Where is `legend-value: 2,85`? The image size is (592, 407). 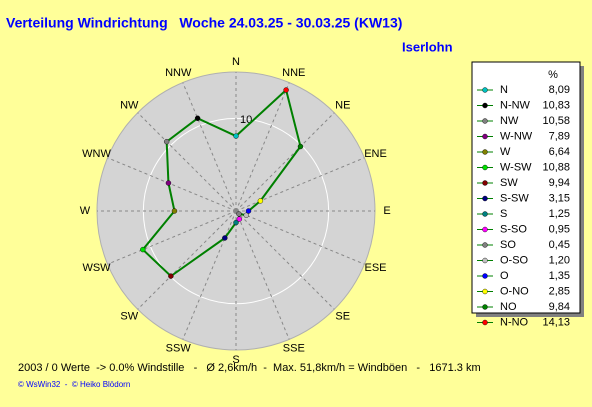
legend-value: 2,85 is located at coordinates (559, 291).